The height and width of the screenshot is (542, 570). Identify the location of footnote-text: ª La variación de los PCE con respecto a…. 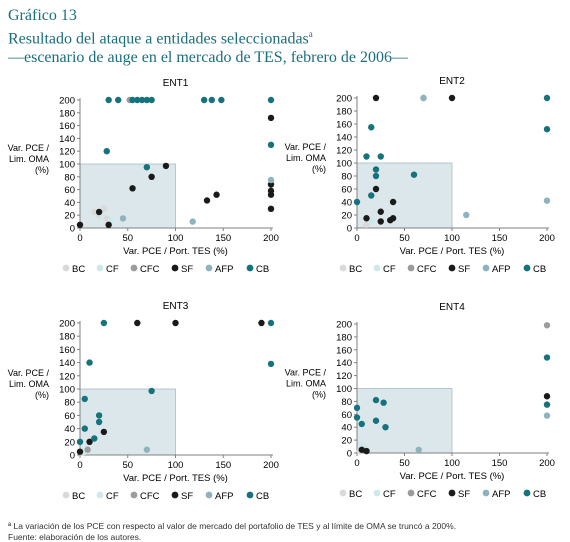
(286, 526).